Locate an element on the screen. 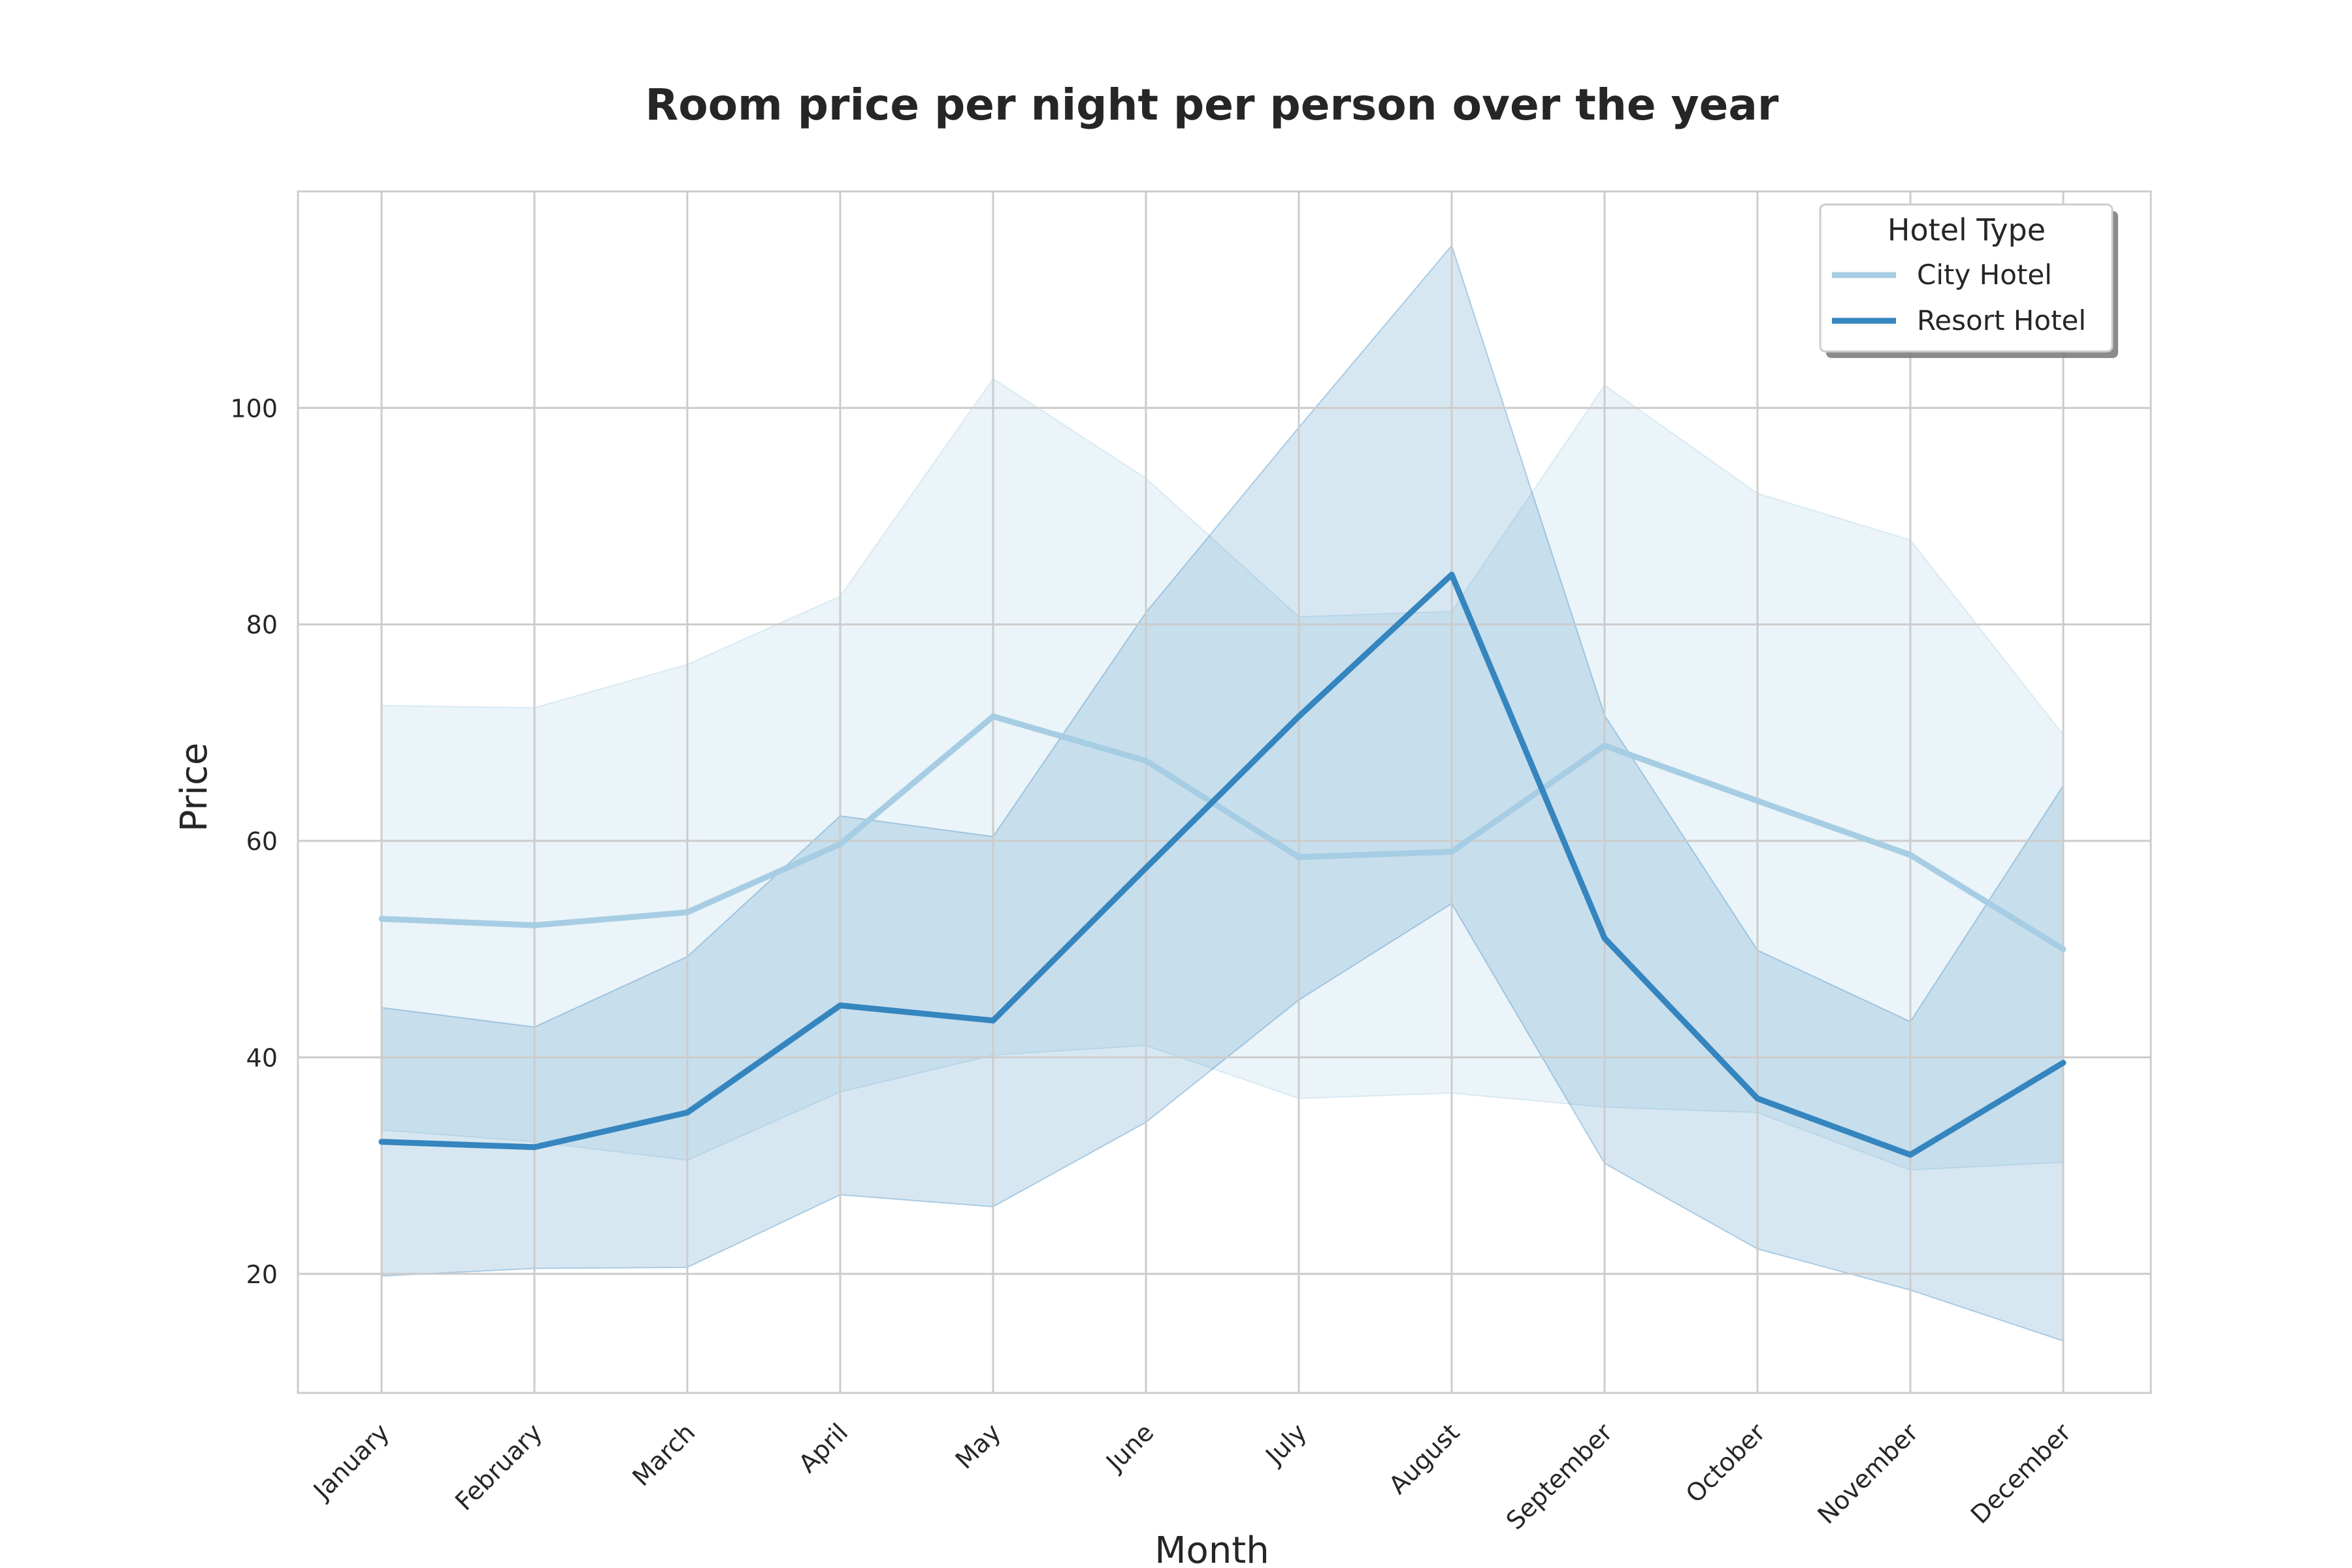  x-tick-label: August is located at coordinates (1424, 1458).